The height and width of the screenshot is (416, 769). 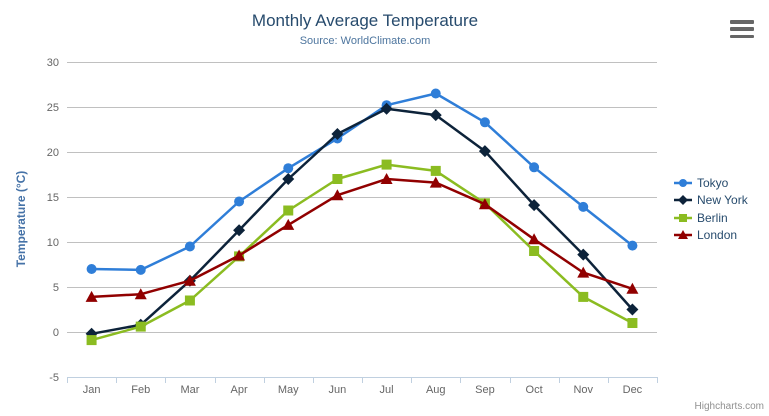 I want to click on x-axis-label: Aug, so click(x=436, y=390).